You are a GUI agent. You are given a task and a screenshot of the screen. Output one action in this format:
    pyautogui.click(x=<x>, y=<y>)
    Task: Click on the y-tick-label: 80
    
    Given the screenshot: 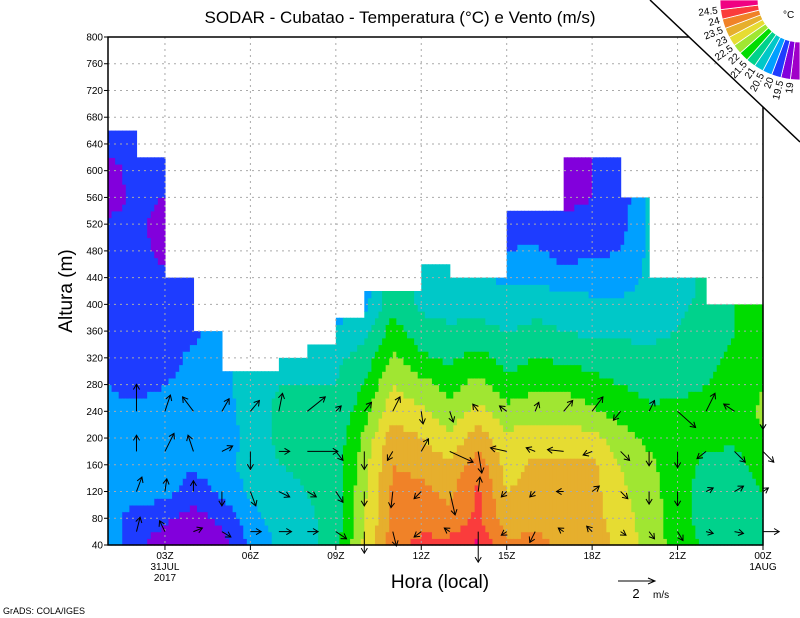 What is the action you would take?
    pyautogui.click(x=98, y=519)
    